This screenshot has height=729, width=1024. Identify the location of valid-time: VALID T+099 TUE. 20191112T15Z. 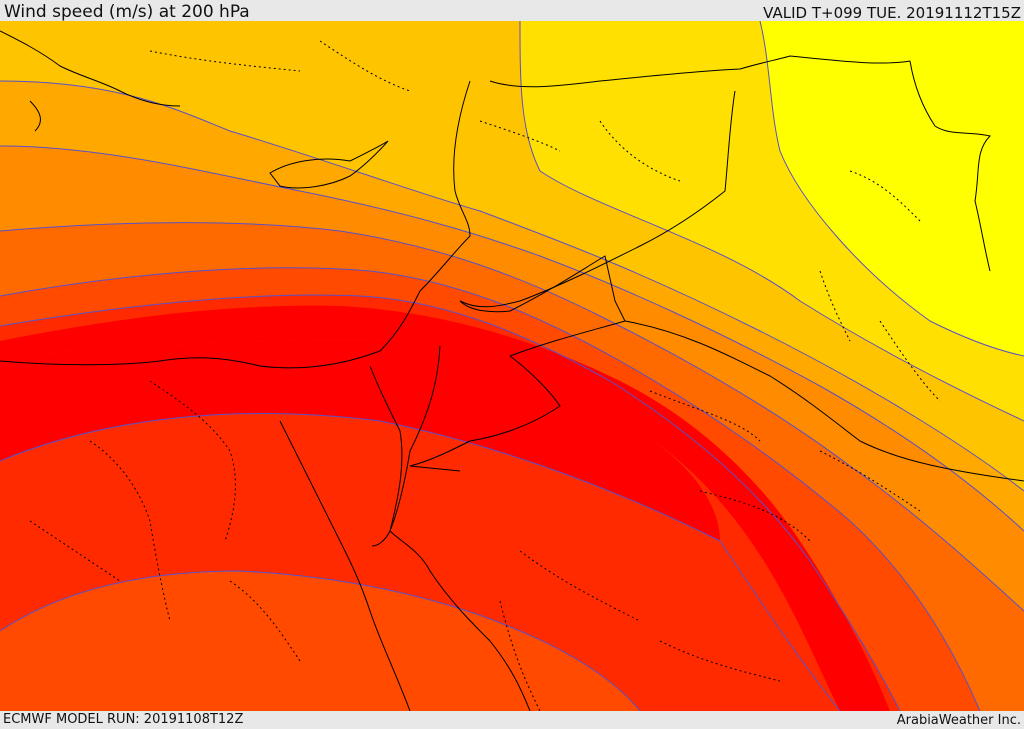
(892, 13).